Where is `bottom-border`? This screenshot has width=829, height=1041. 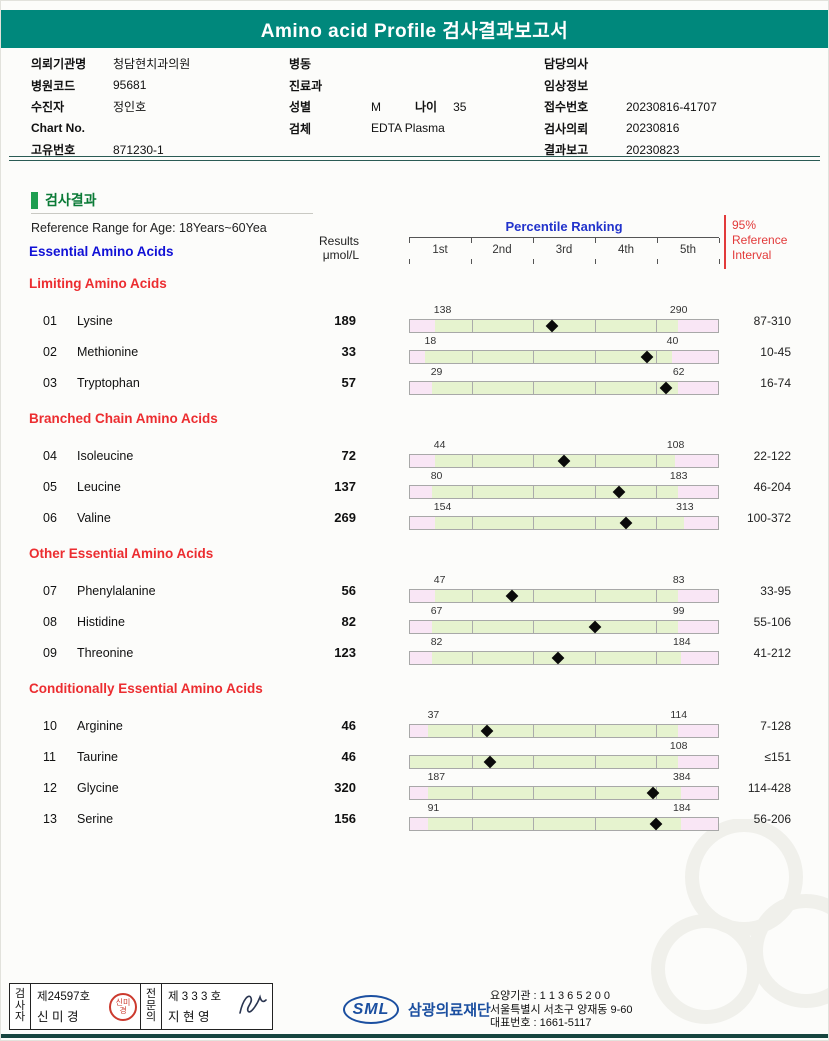
bottom-border is located at coordinates (414, 1036).